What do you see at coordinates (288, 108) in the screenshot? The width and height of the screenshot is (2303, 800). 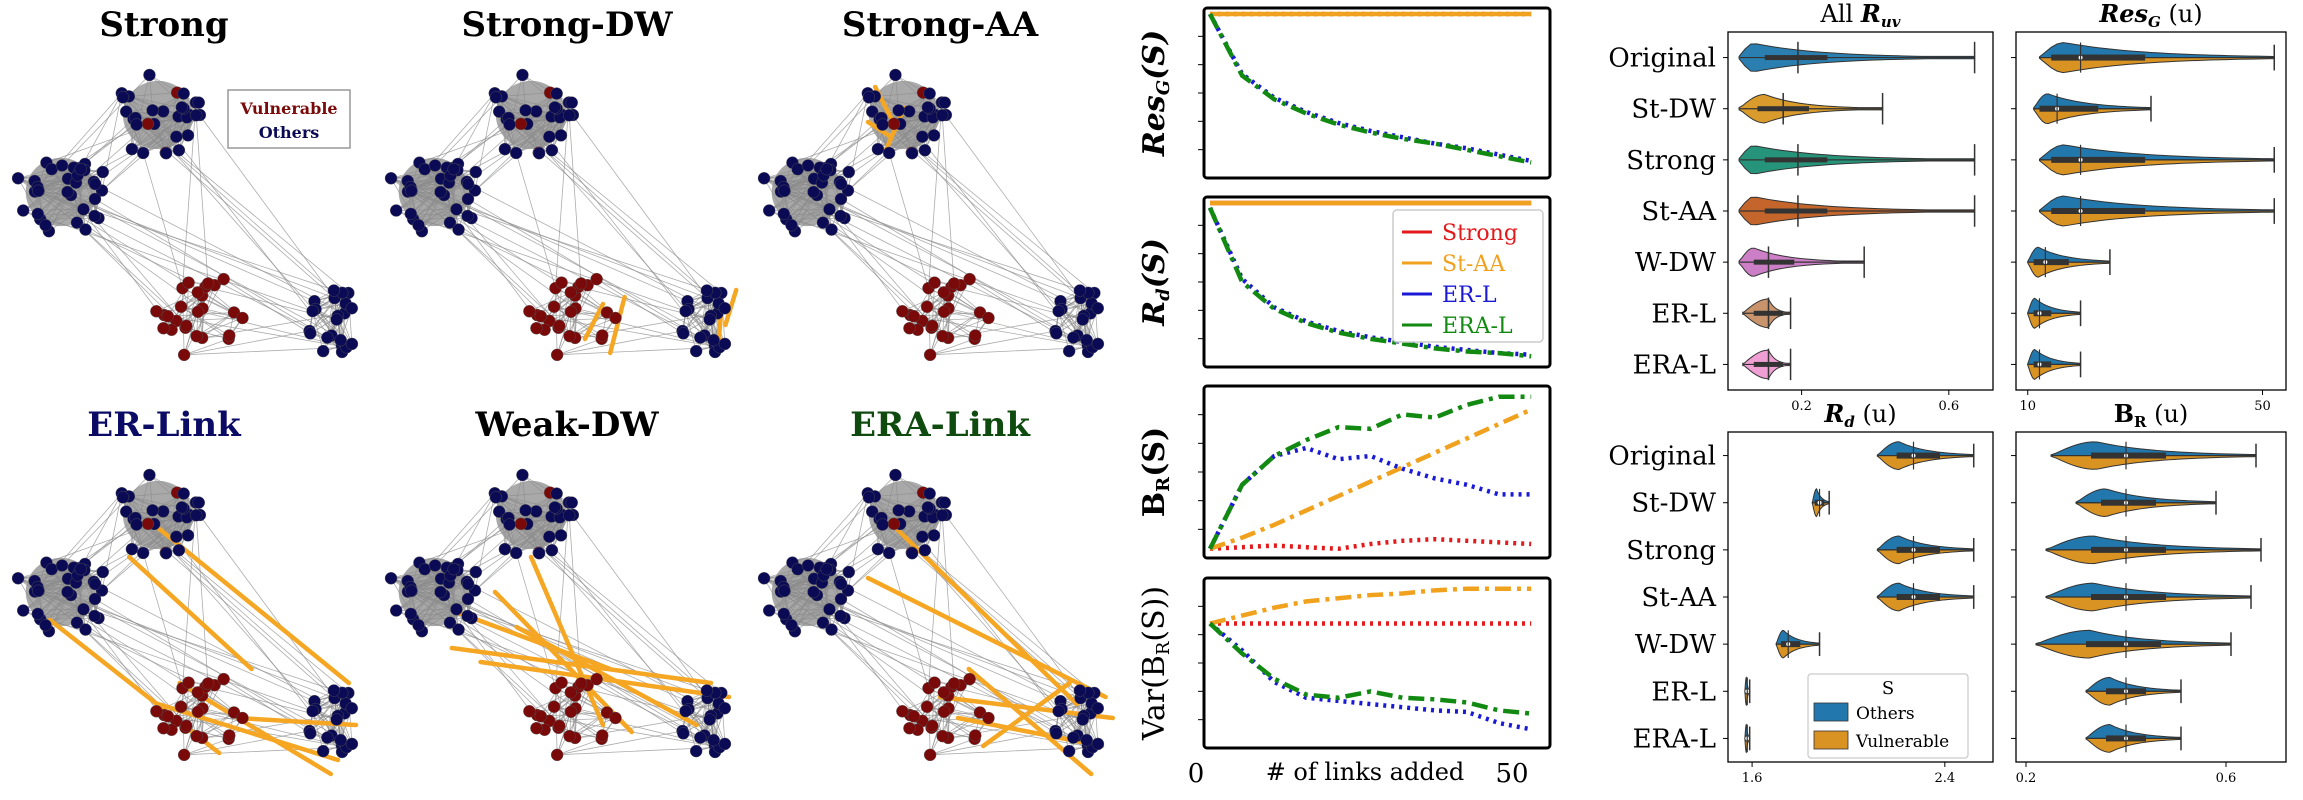 I see `legend-vulnerable: Vulnerable` at bounding box center [288, 108].